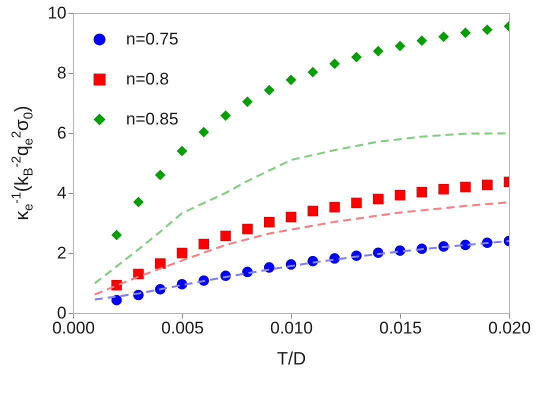  What do you see at coordinates (61, 73) in the screenshot?
I see `y-tick-label: 8` at bounding box center [61, 73].